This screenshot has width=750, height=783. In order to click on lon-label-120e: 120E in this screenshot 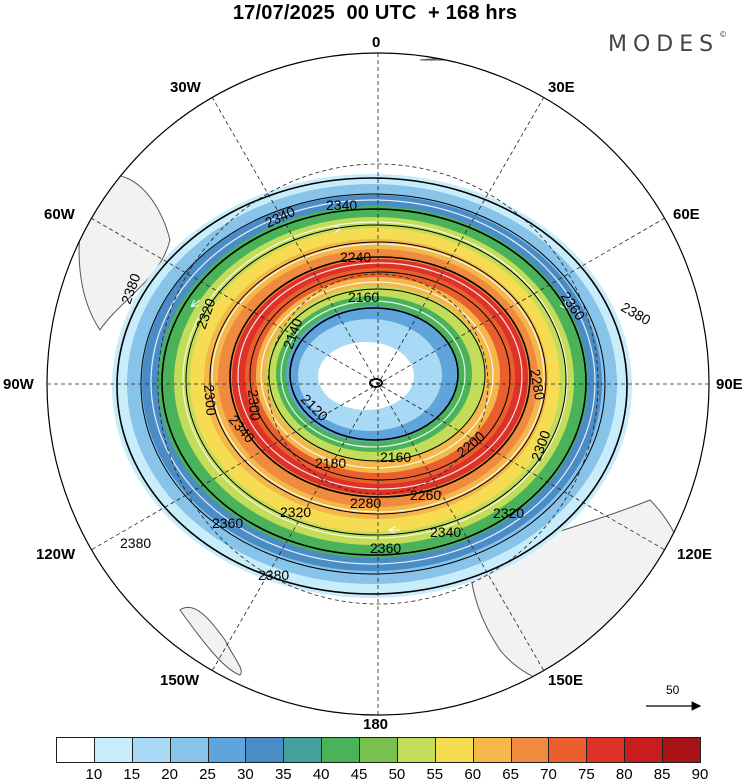, I will do `click(695, 554)`.